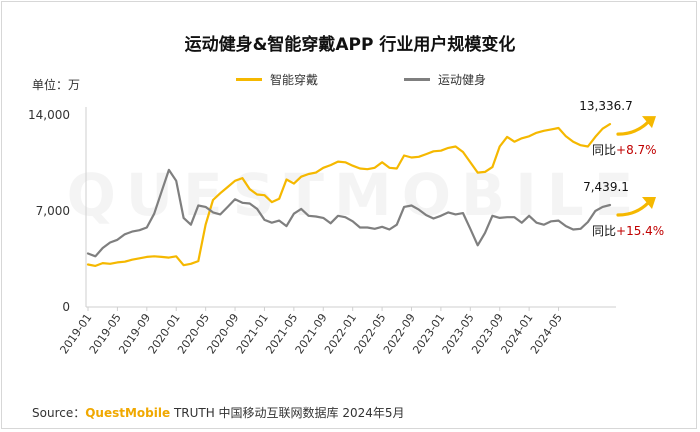  What do you see at coordinates (605, 106) in the screenshot?
I see `end-value-label-smart-wear: 13,336.7` at bounding box center [605, 106].